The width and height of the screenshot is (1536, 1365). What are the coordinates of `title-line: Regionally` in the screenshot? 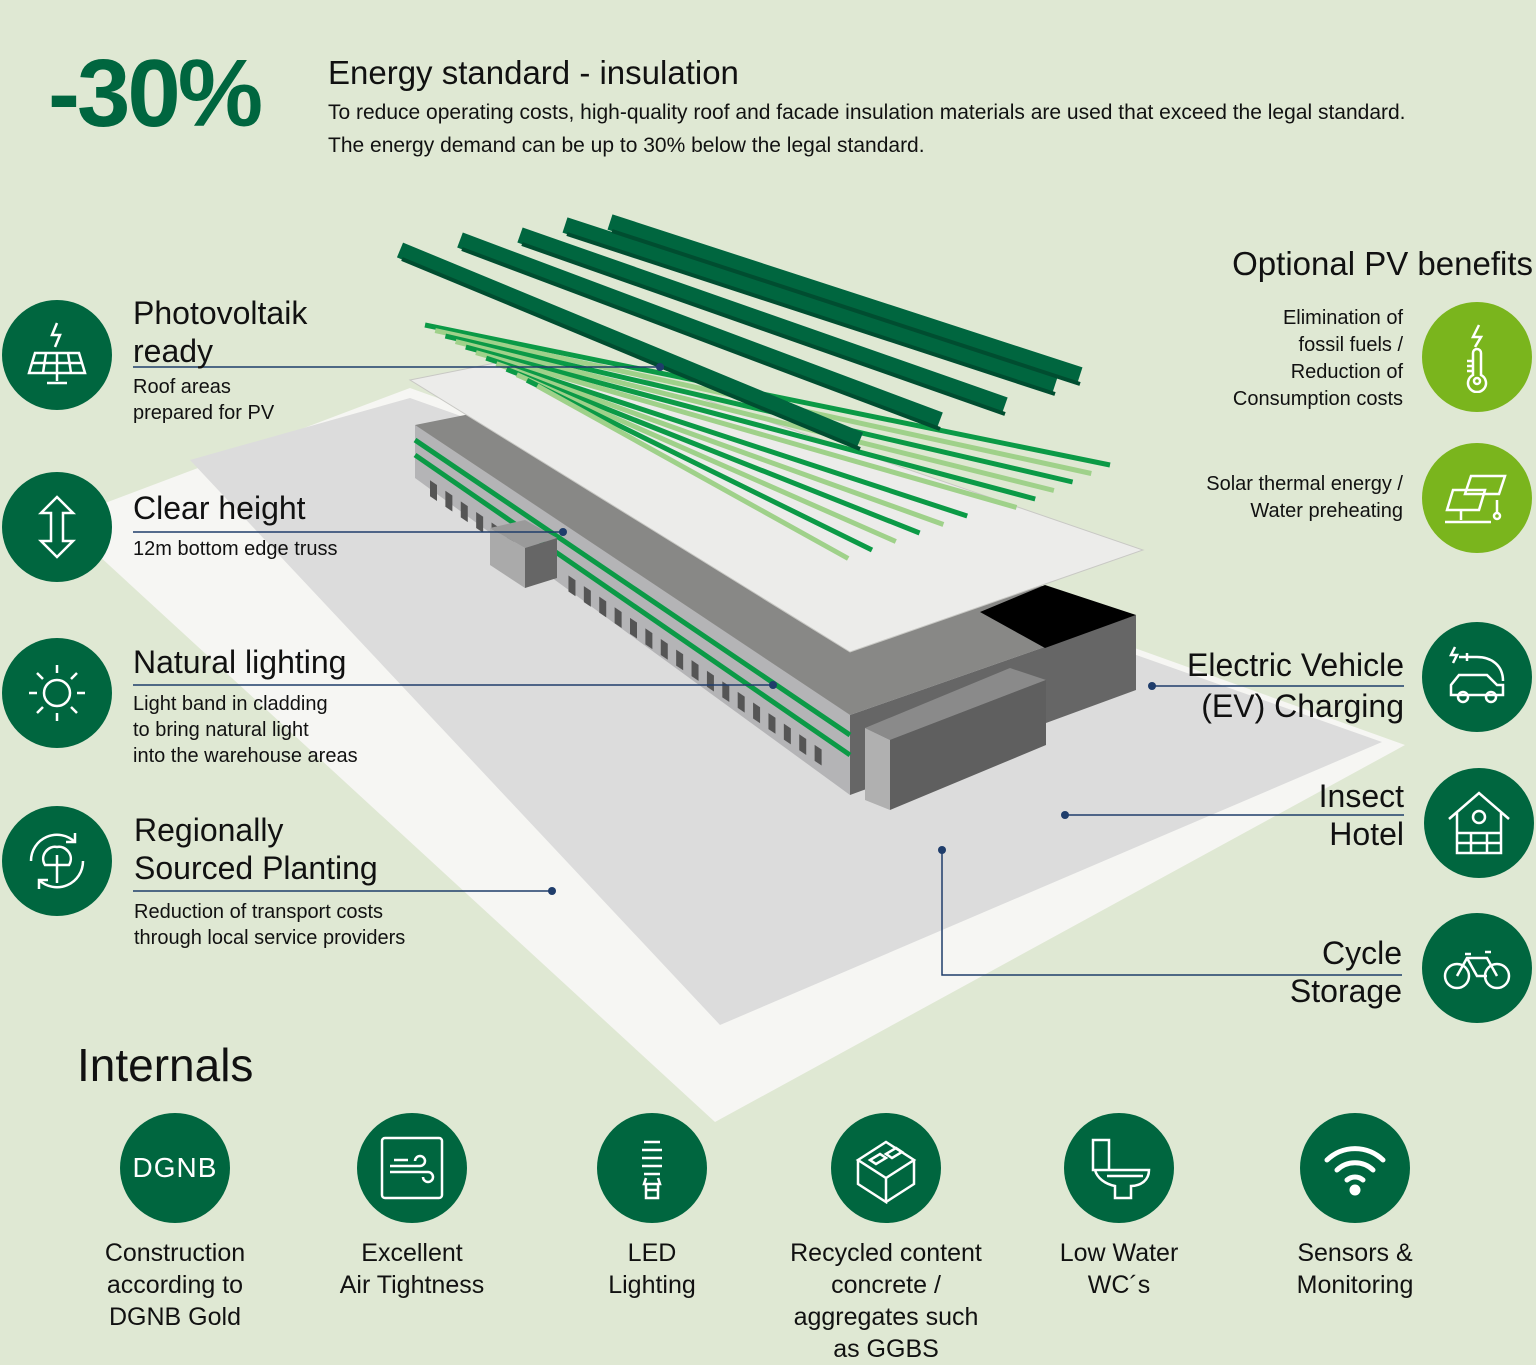 It's located at (209, 830).